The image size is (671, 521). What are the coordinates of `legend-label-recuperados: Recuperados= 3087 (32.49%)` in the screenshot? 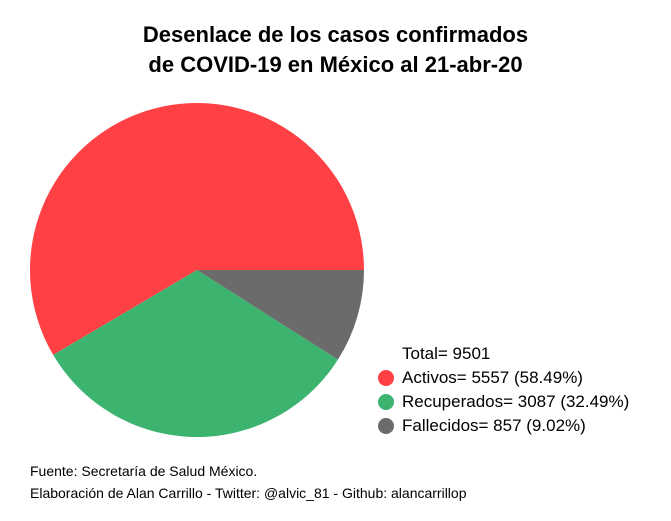 It's located at (516, 401).